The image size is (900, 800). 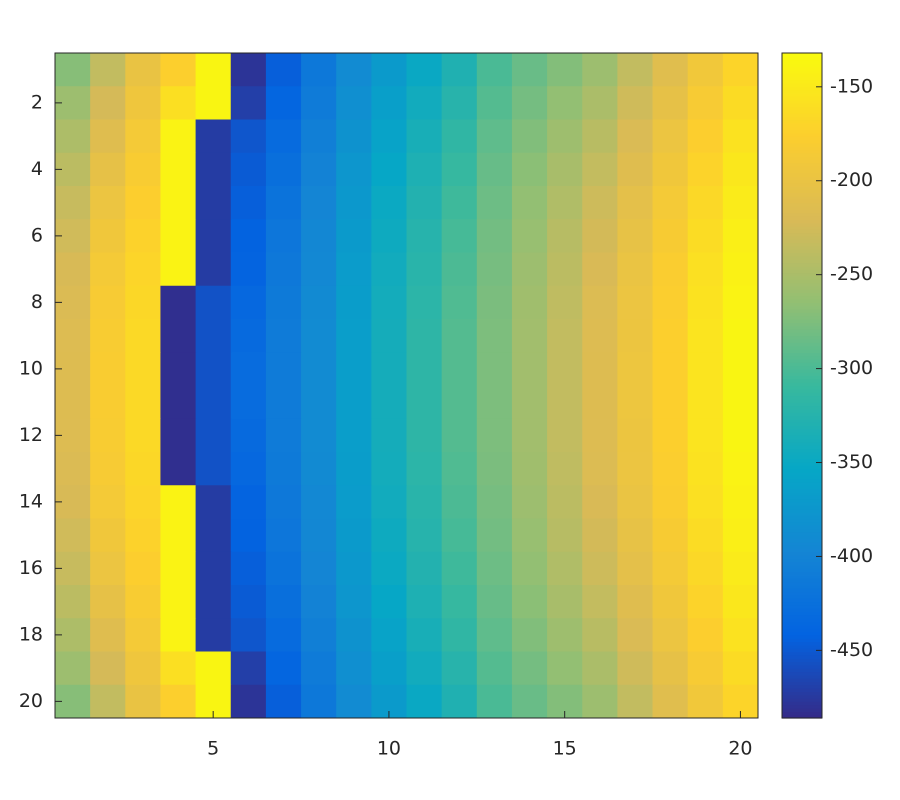 I want to click on colorbar-tick-label: -300, so click(x=851, y=368).